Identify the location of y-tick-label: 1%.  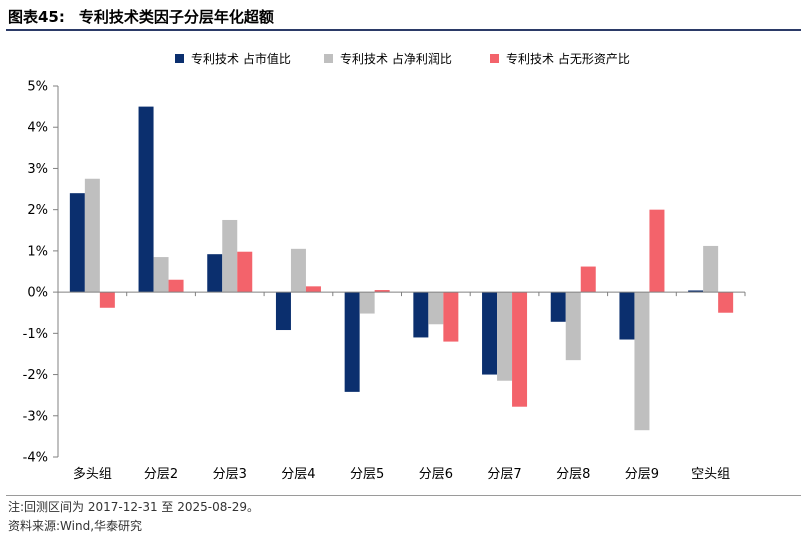
(37, 251).